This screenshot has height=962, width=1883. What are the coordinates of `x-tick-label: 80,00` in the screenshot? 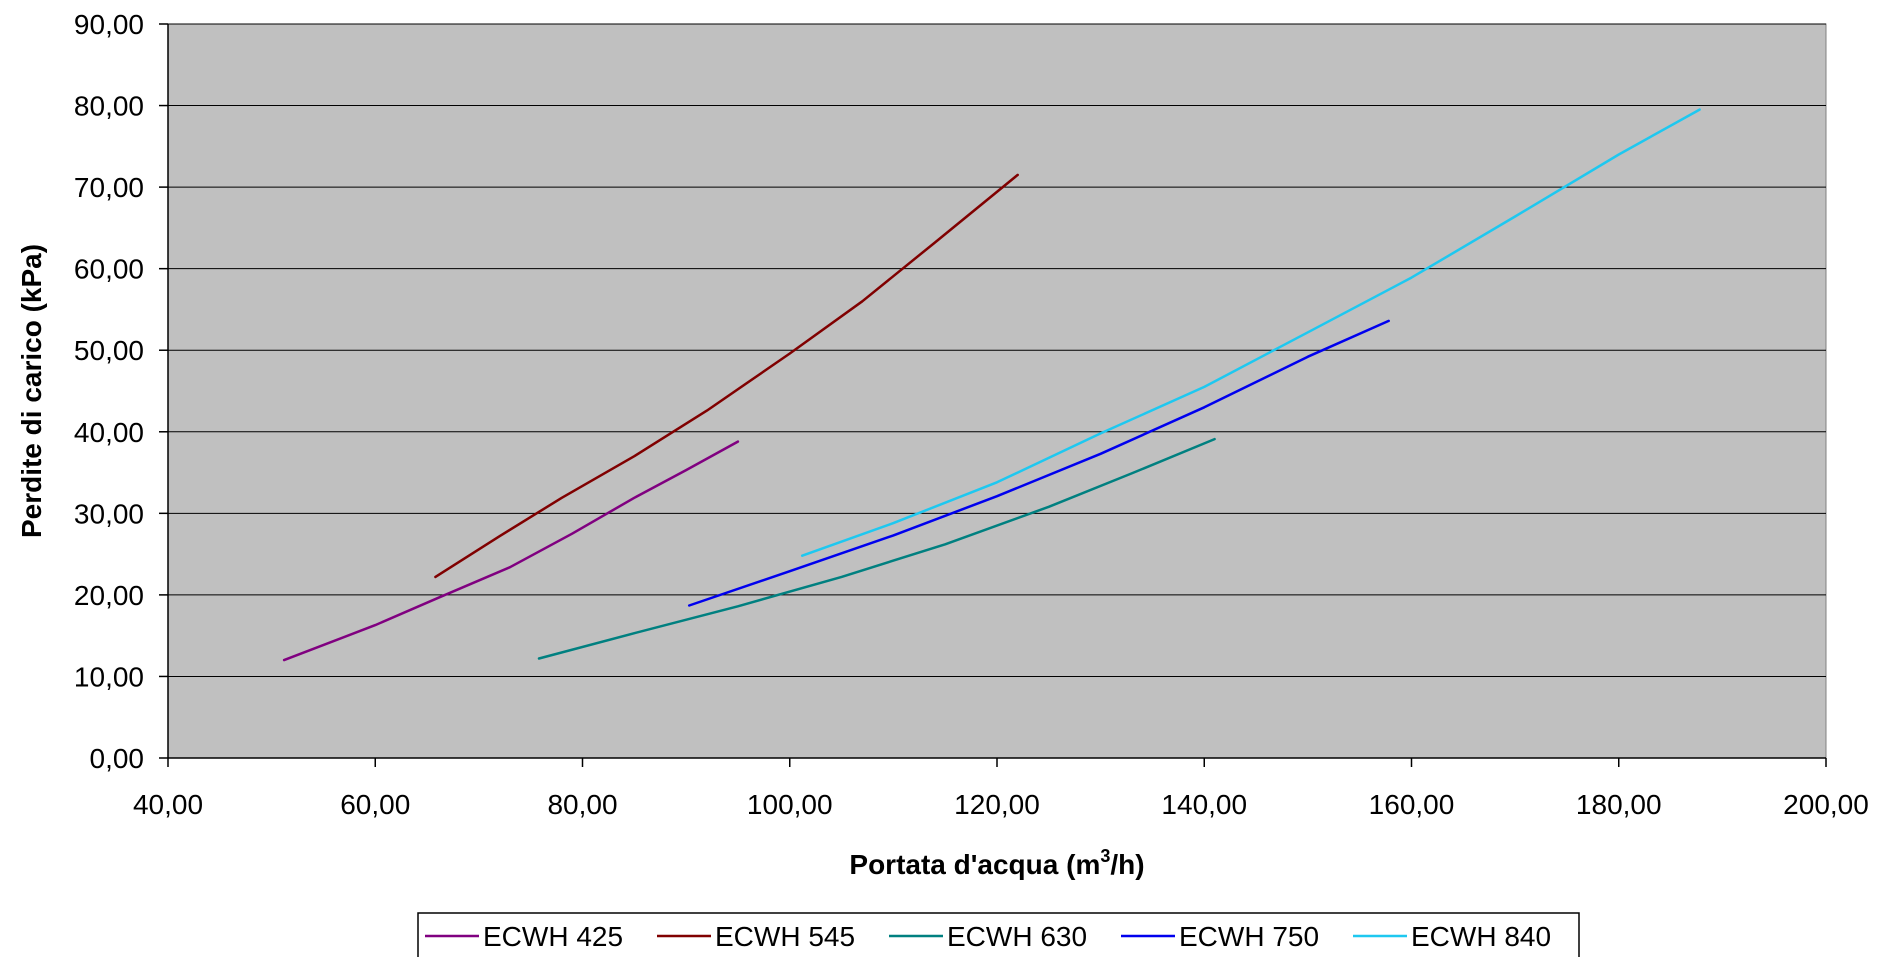 It's located at (582, 804).